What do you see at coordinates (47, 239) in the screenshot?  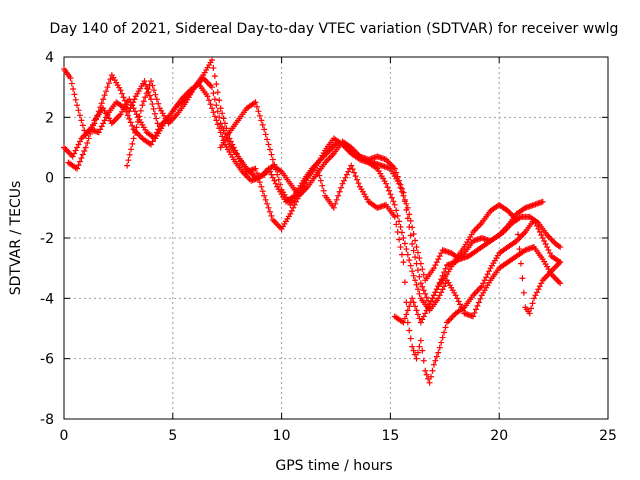 I see `y-tick-label: -2` at bounding box center [47, 239].